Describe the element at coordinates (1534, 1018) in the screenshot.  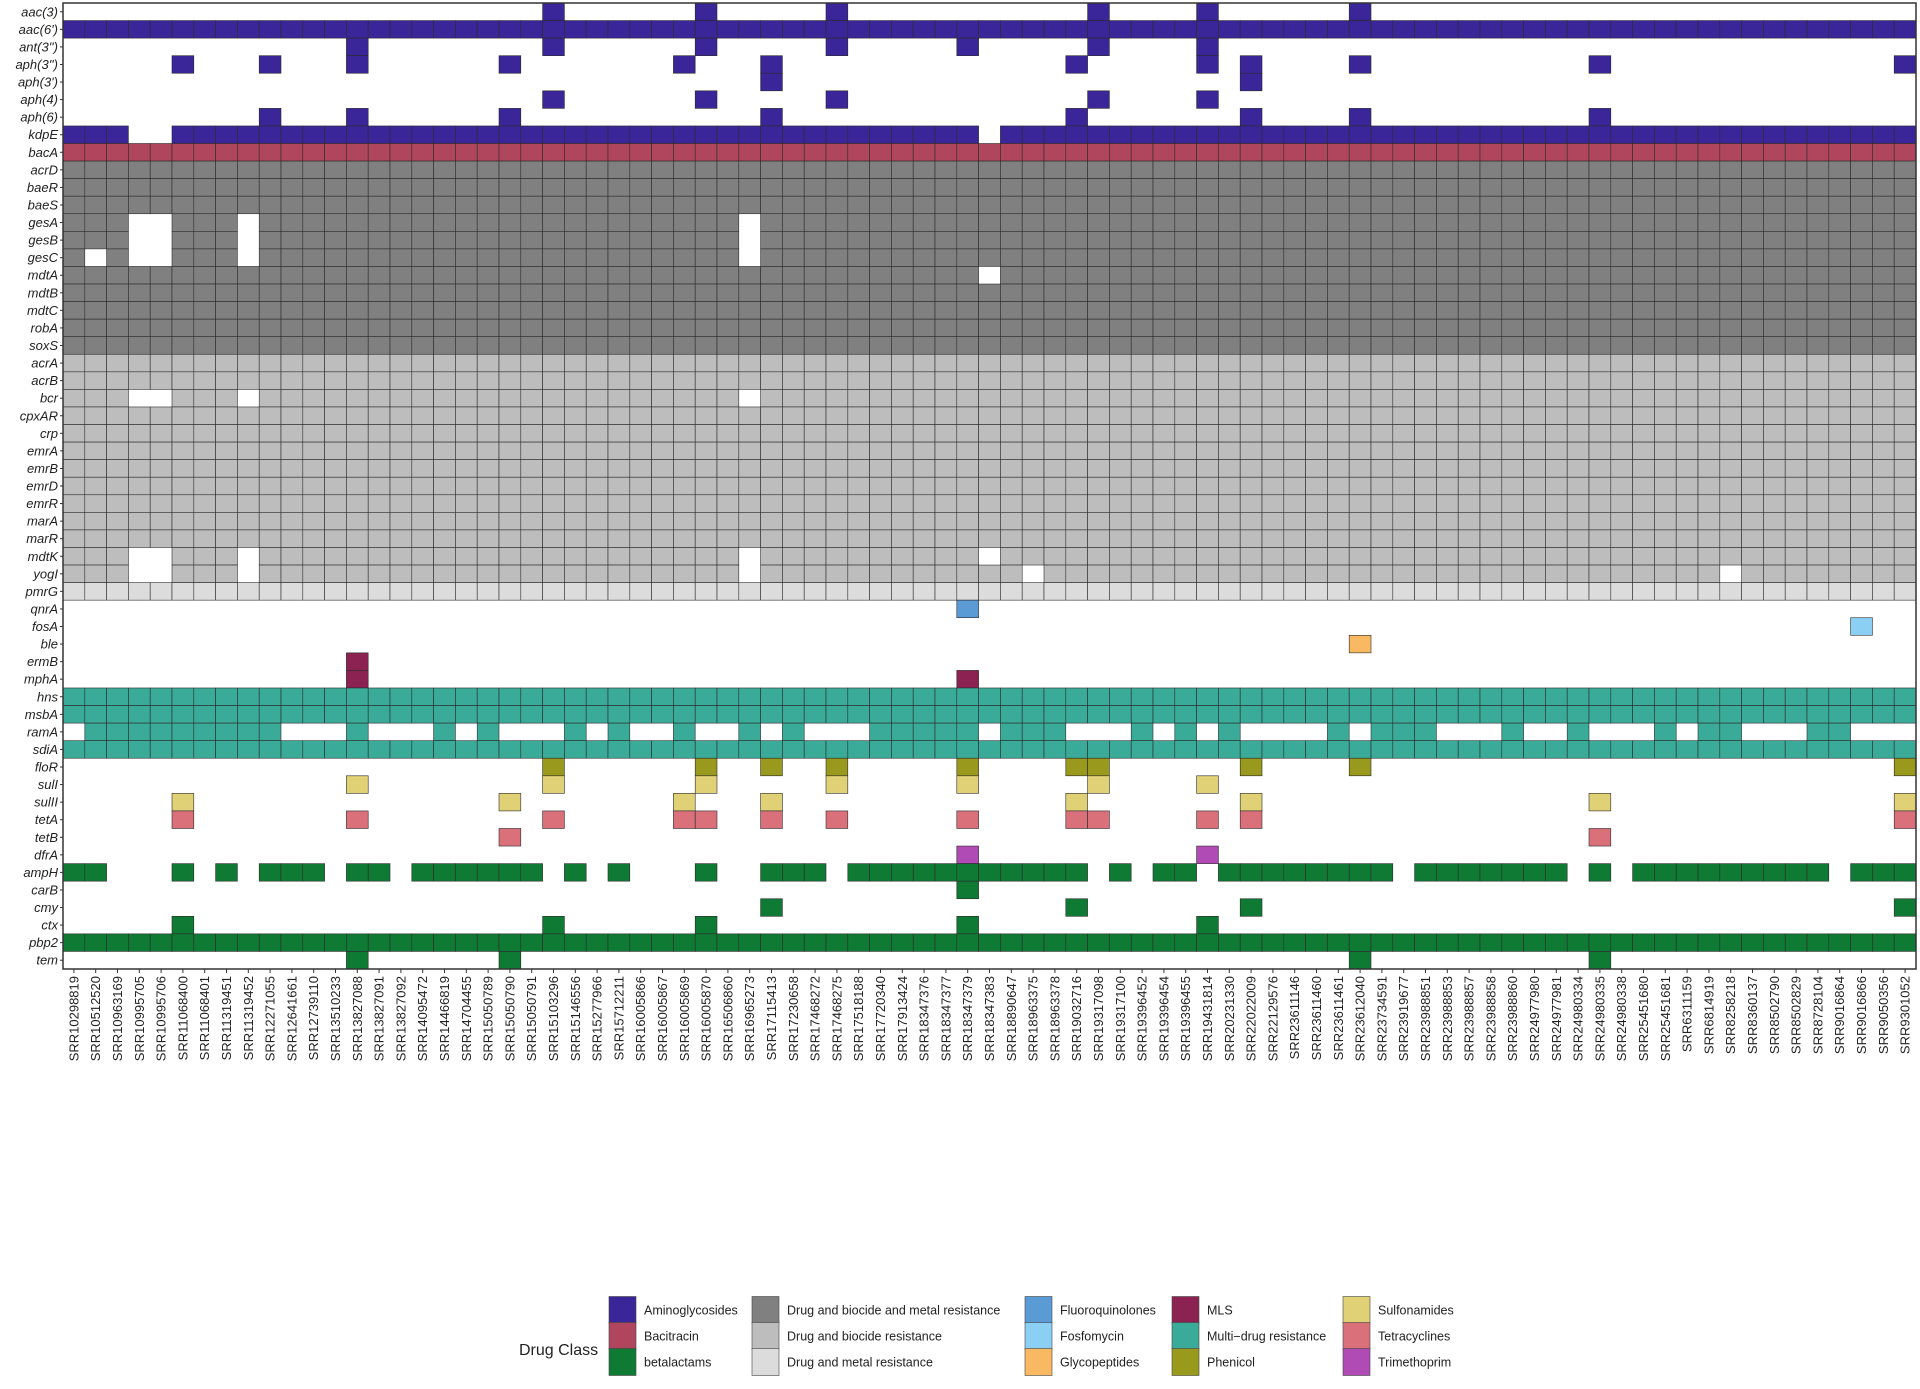
I see `sample-label: SRR24977980` at that location.